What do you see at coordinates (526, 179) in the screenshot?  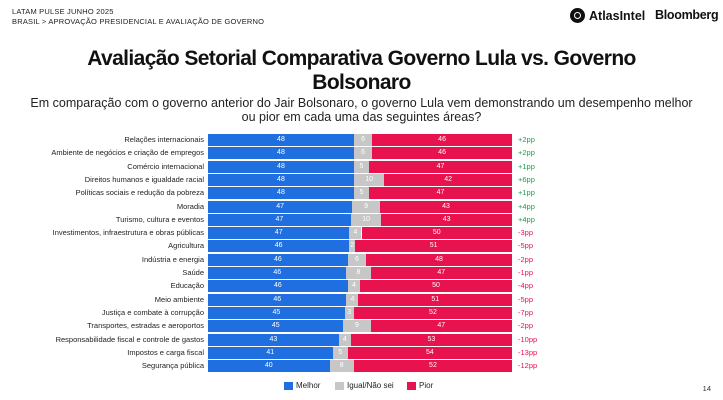 I see `delta-label: +6pp` at bounding box center [526, 179].